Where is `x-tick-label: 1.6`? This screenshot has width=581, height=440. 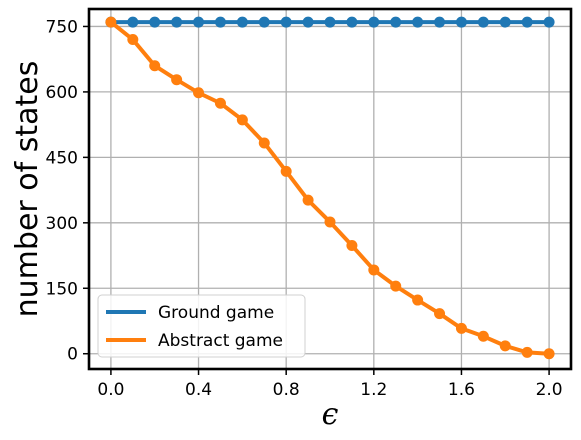 x-tick-label: 1.6 is located at coordinates (461, 390).